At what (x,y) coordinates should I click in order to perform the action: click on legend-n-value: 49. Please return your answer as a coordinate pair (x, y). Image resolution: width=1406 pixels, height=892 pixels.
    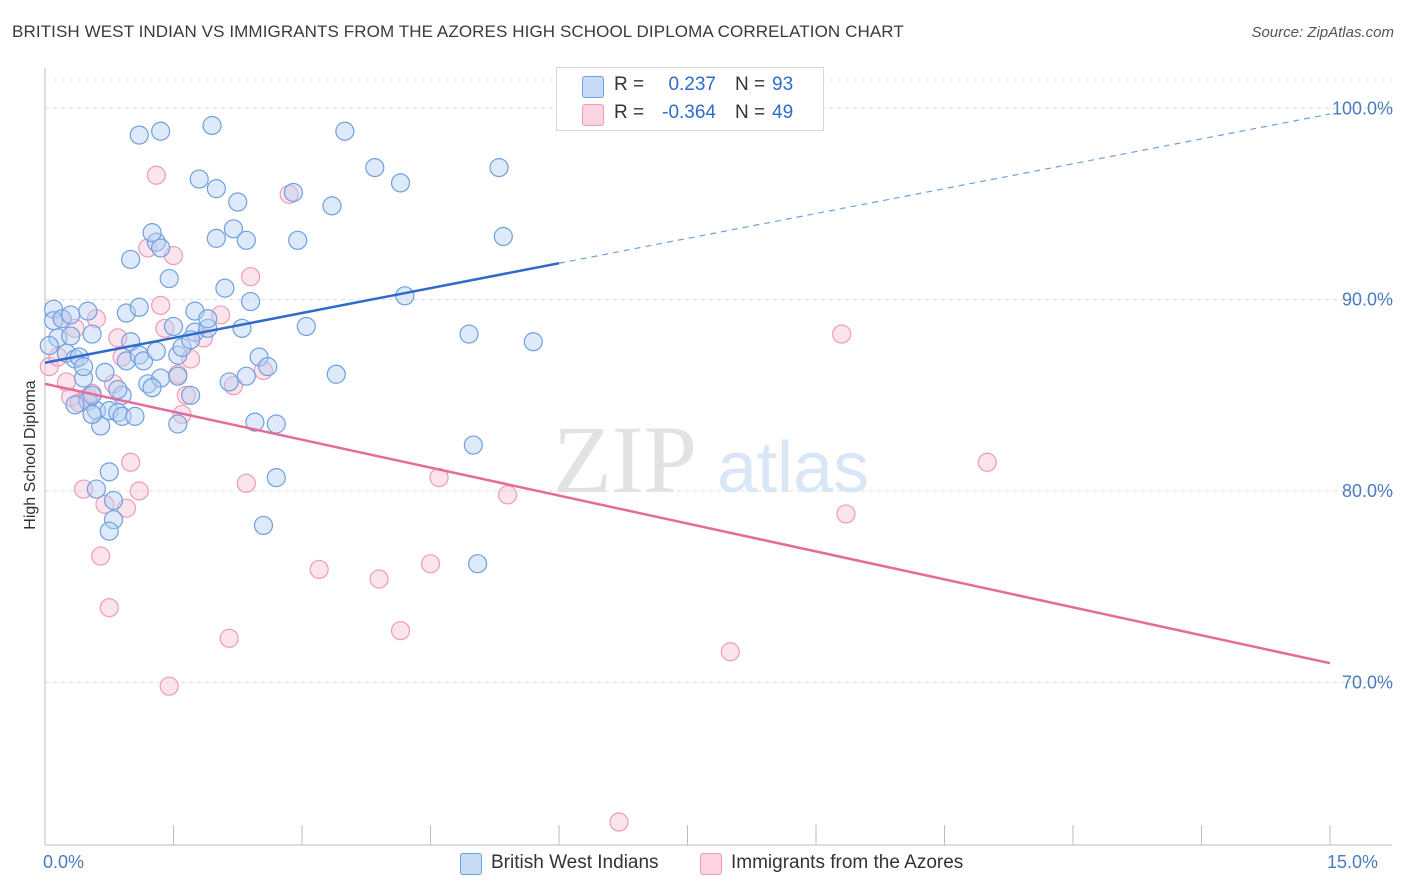
    Looking at the image, I should click on (783, 112).